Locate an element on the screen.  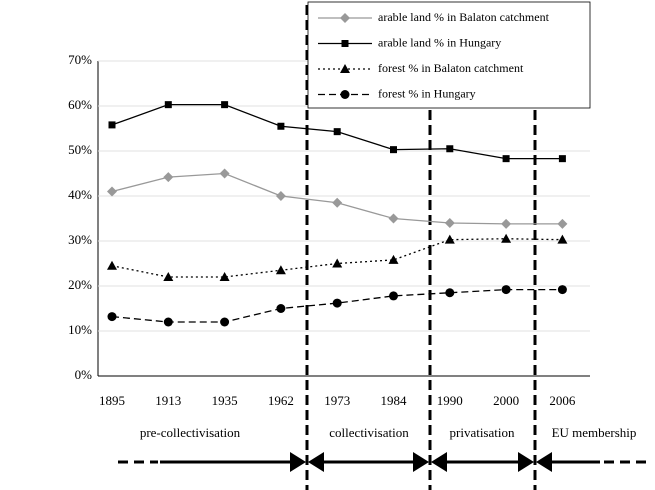
period-label: privatisation is located at coordinates (482, 432).